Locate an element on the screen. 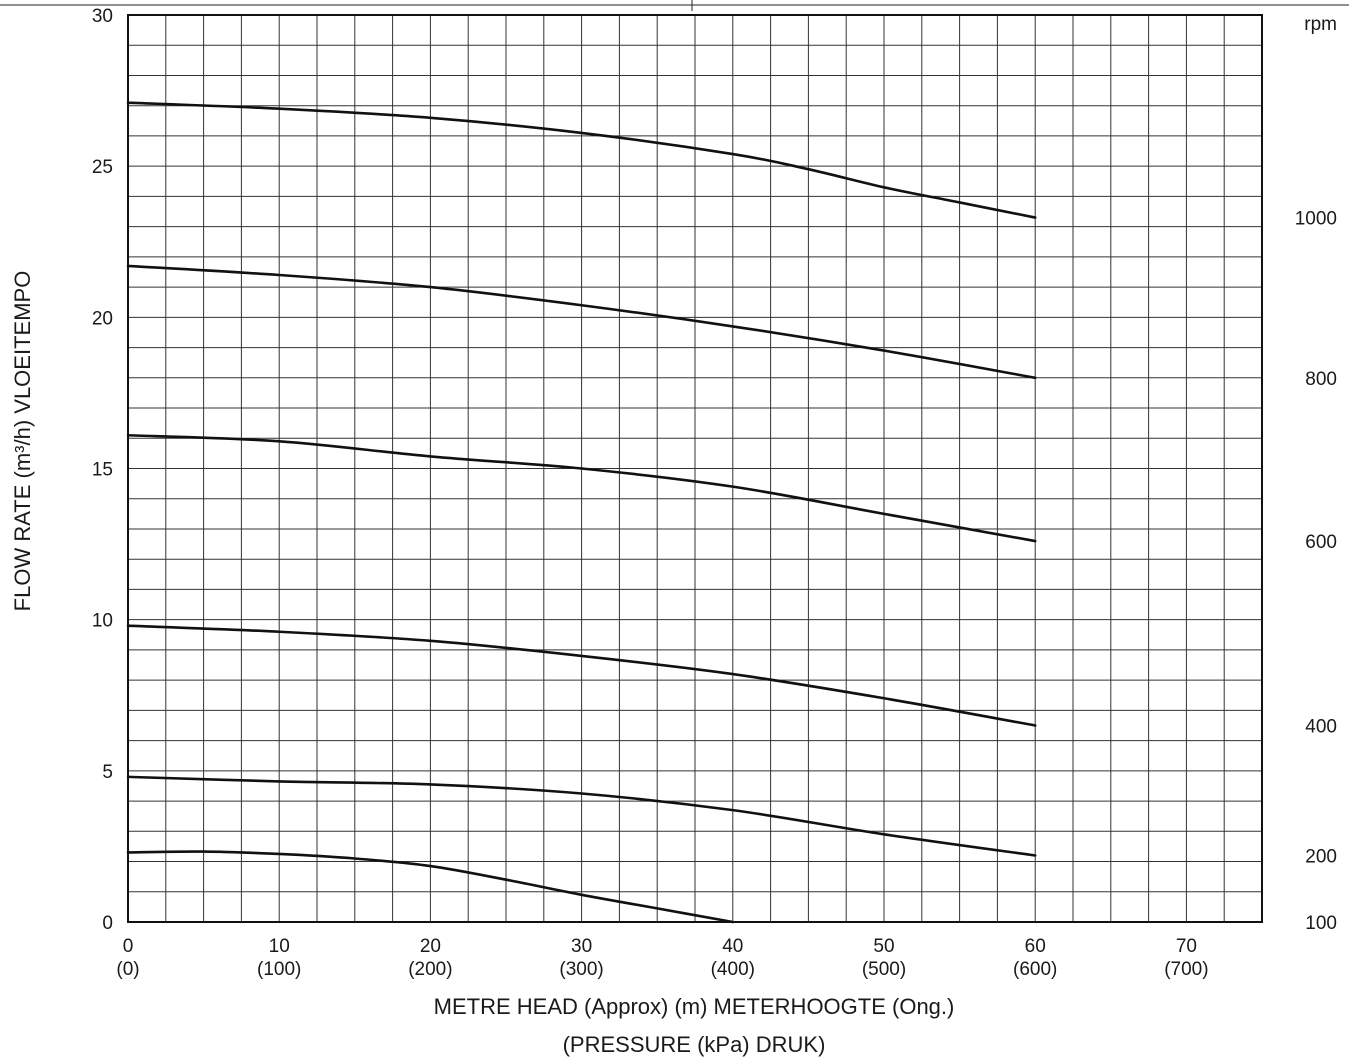 This screenshot has width=1349, height=1062. rpm-unit-label: rpm is located at coordinates (1320, 24).